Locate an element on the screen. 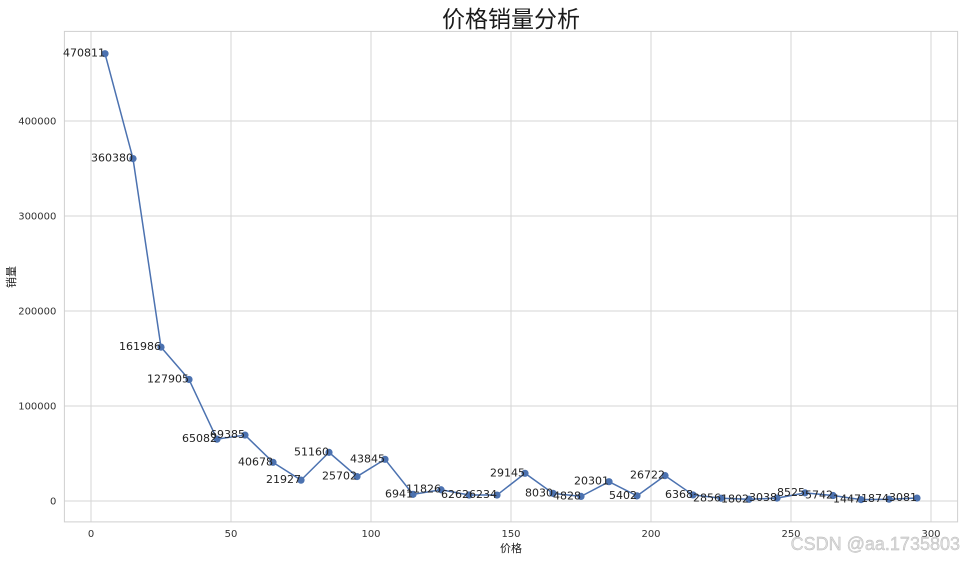 The width and height of the screenshot is (964, 561). data-label: 161986 is located at coordinates (140, 346).